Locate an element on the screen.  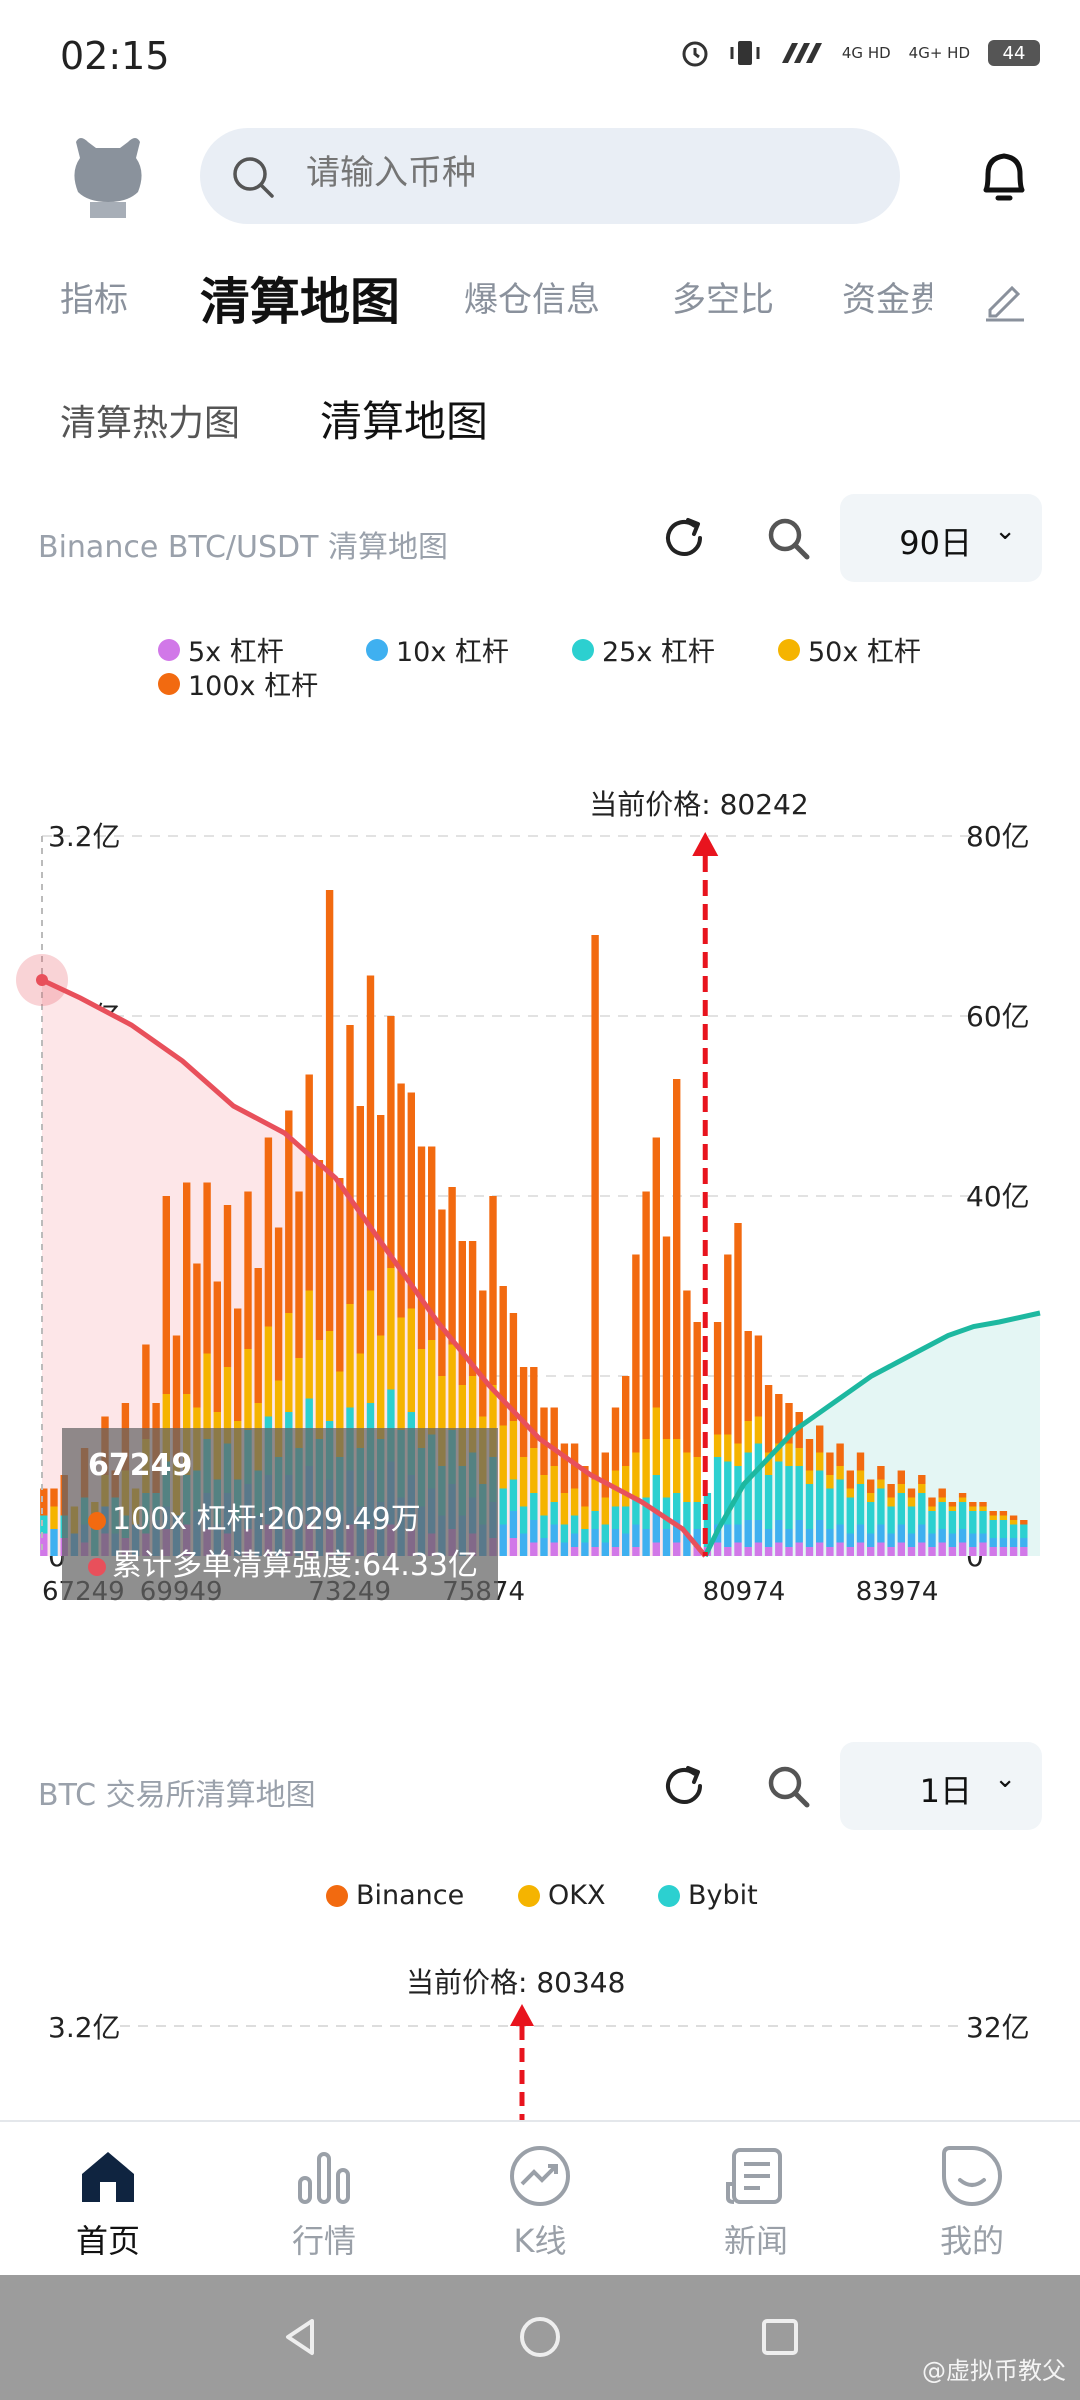
subtab-liquidation-map: 清算地图 is located at coordinates (404, 421).